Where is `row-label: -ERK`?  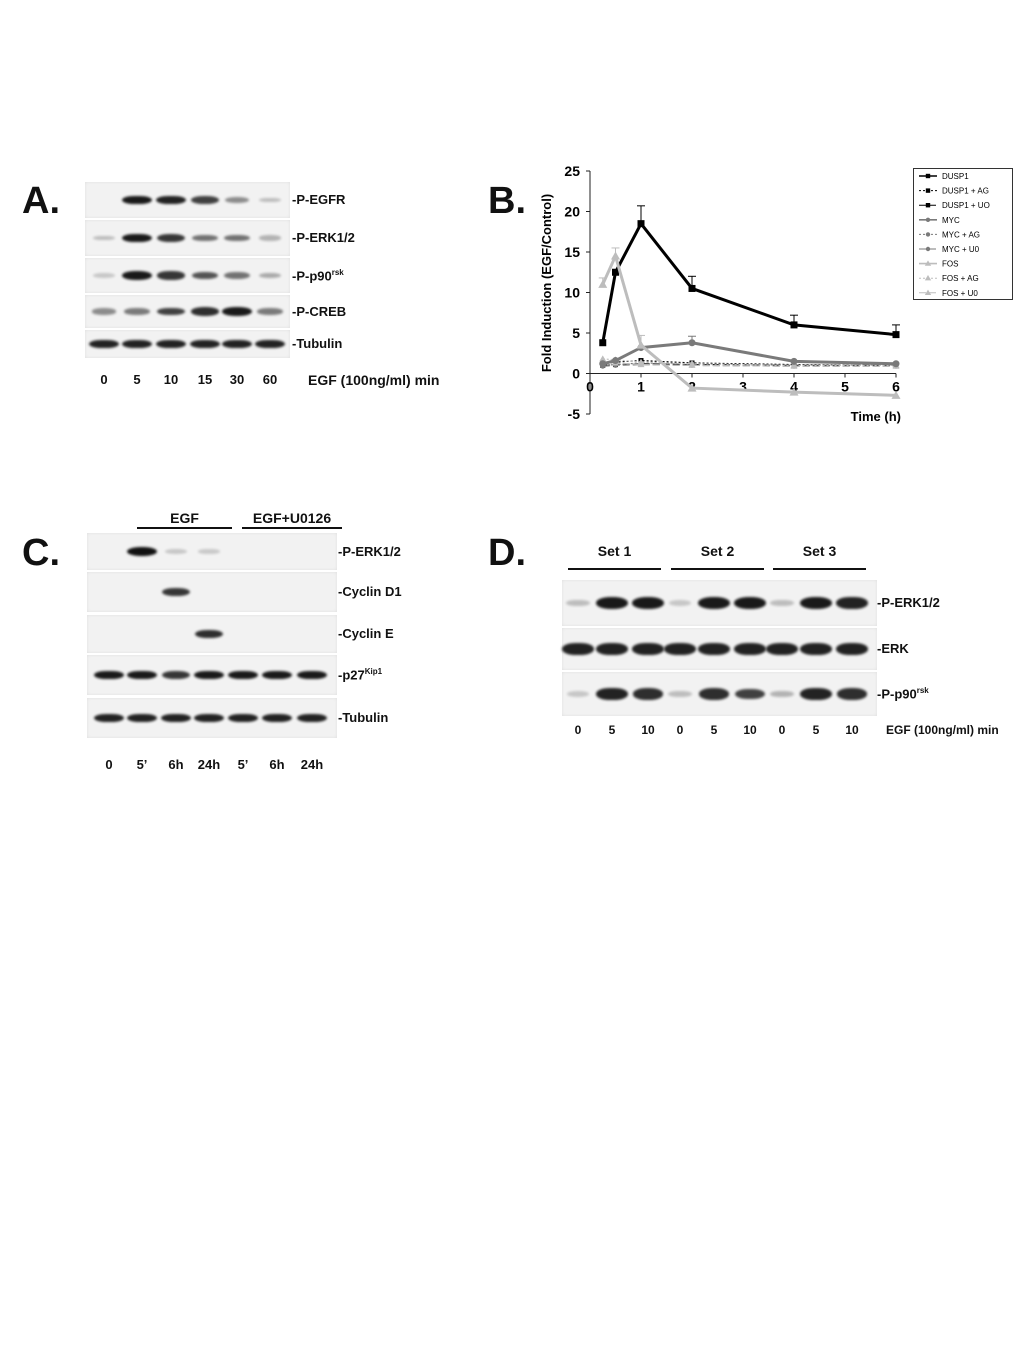 row-label: -ERK is located at coordinates (893, 648).